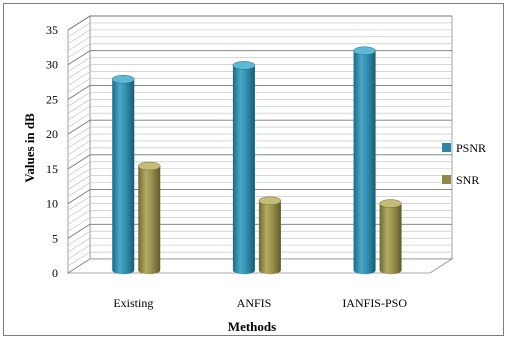 The height and width of the screenshot is (341, 509). Describe the element at coordinates (467, 180) in the screenshot. I see `legend-label-snr: SNR` at that location.